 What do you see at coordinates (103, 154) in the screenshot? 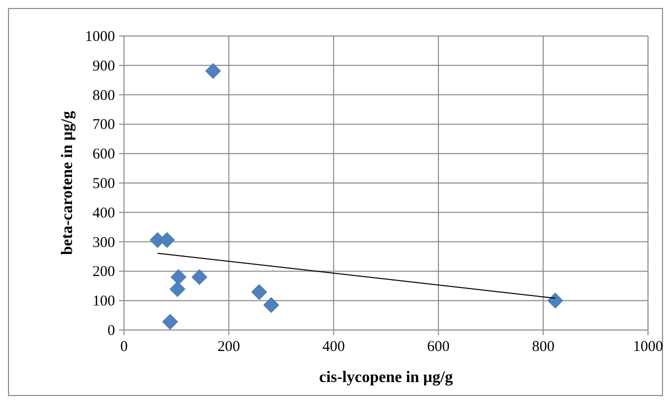
I see `y-tick-label: 600` at bounding box center [103, 154].